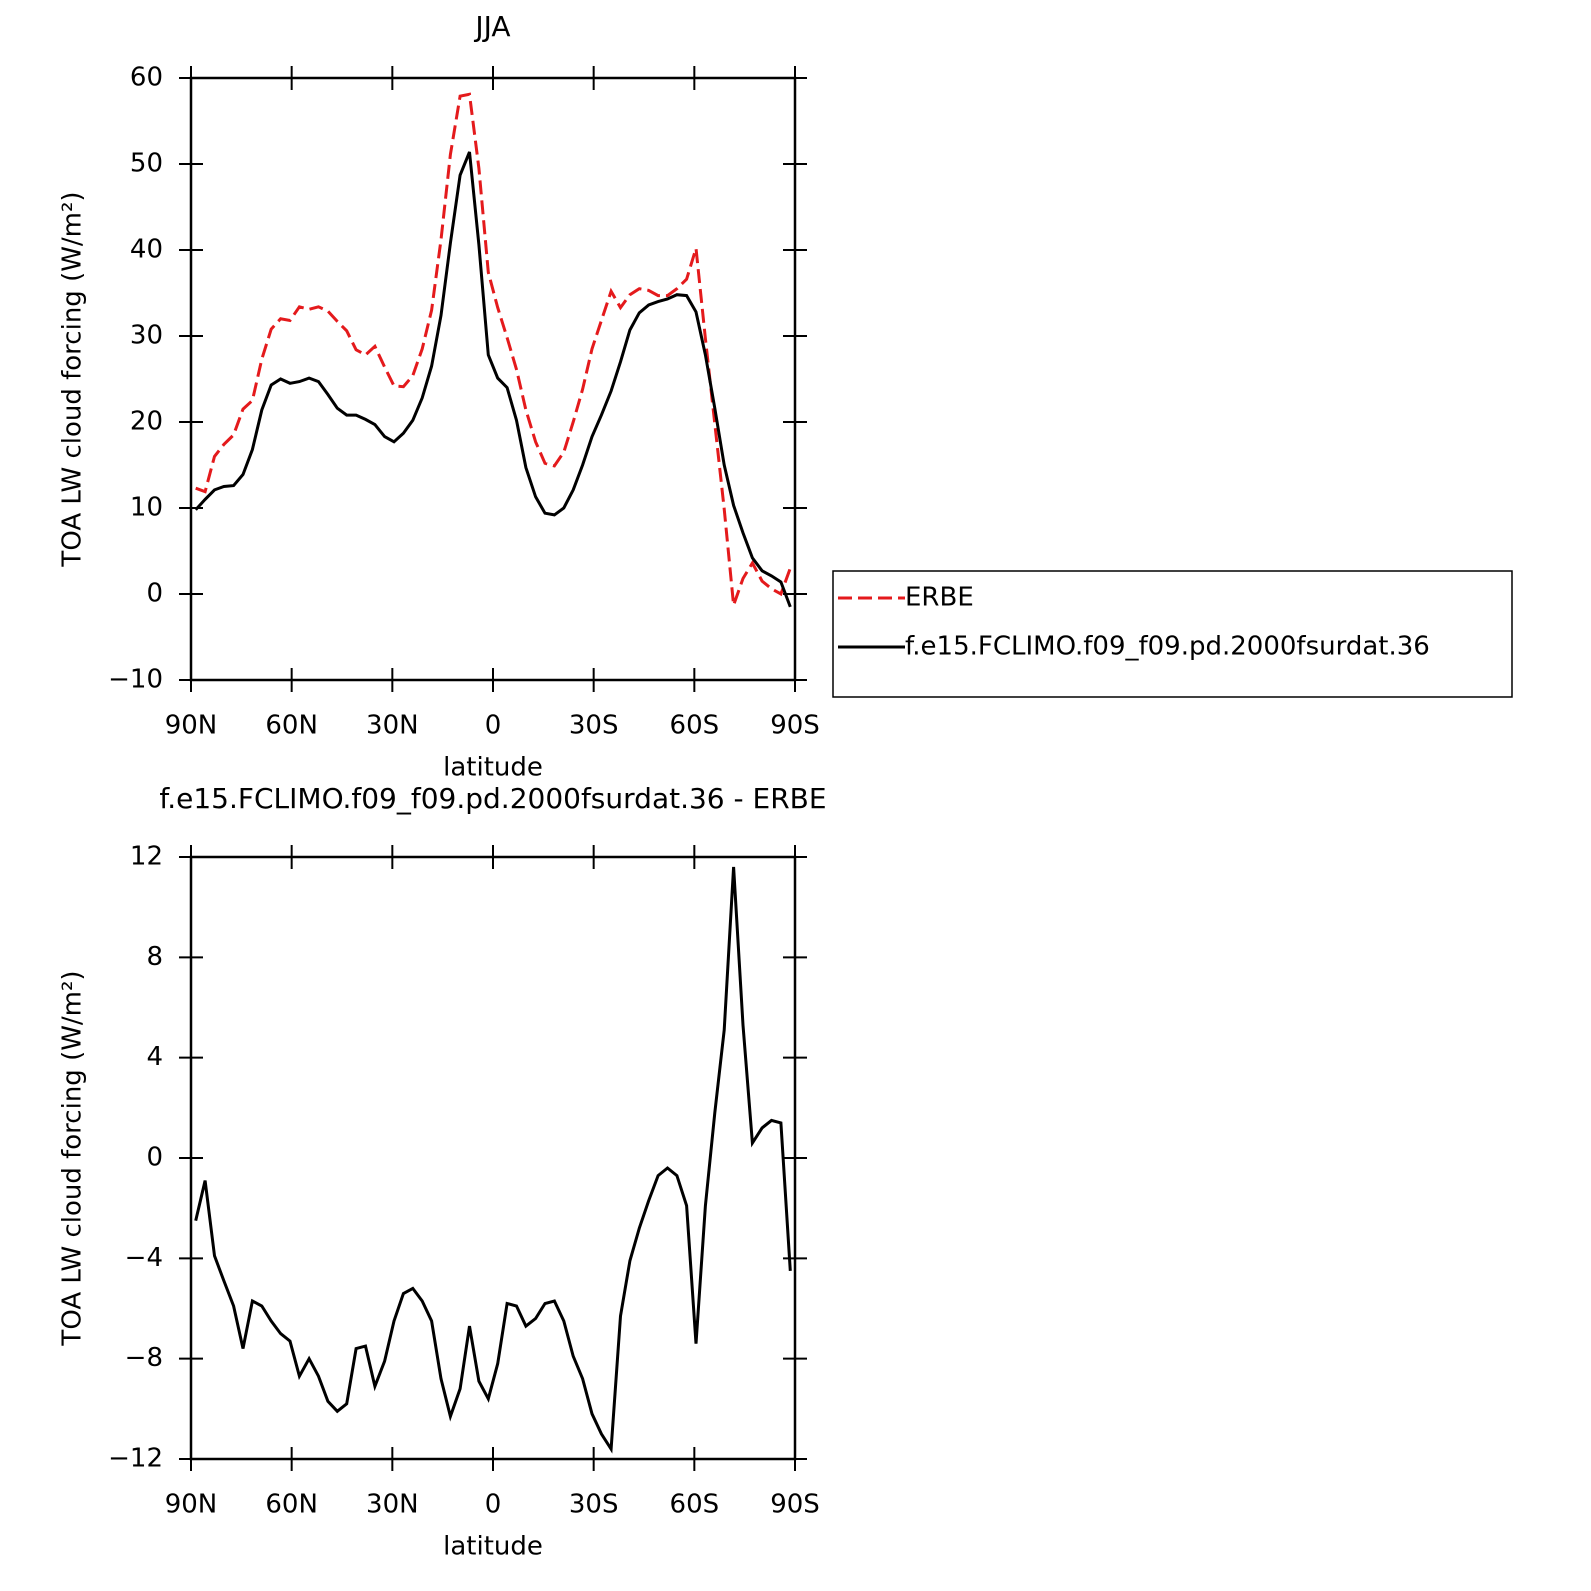  I want to click on y-tick-label: −8, so click(144, 1358).